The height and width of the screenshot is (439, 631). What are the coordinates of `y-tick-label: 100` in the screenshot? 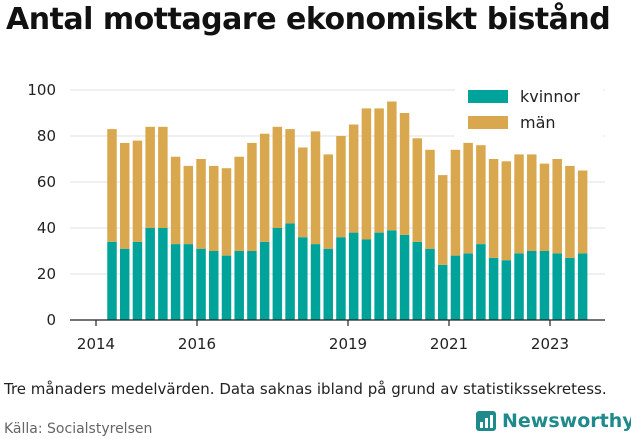 It's located at (41, 90).